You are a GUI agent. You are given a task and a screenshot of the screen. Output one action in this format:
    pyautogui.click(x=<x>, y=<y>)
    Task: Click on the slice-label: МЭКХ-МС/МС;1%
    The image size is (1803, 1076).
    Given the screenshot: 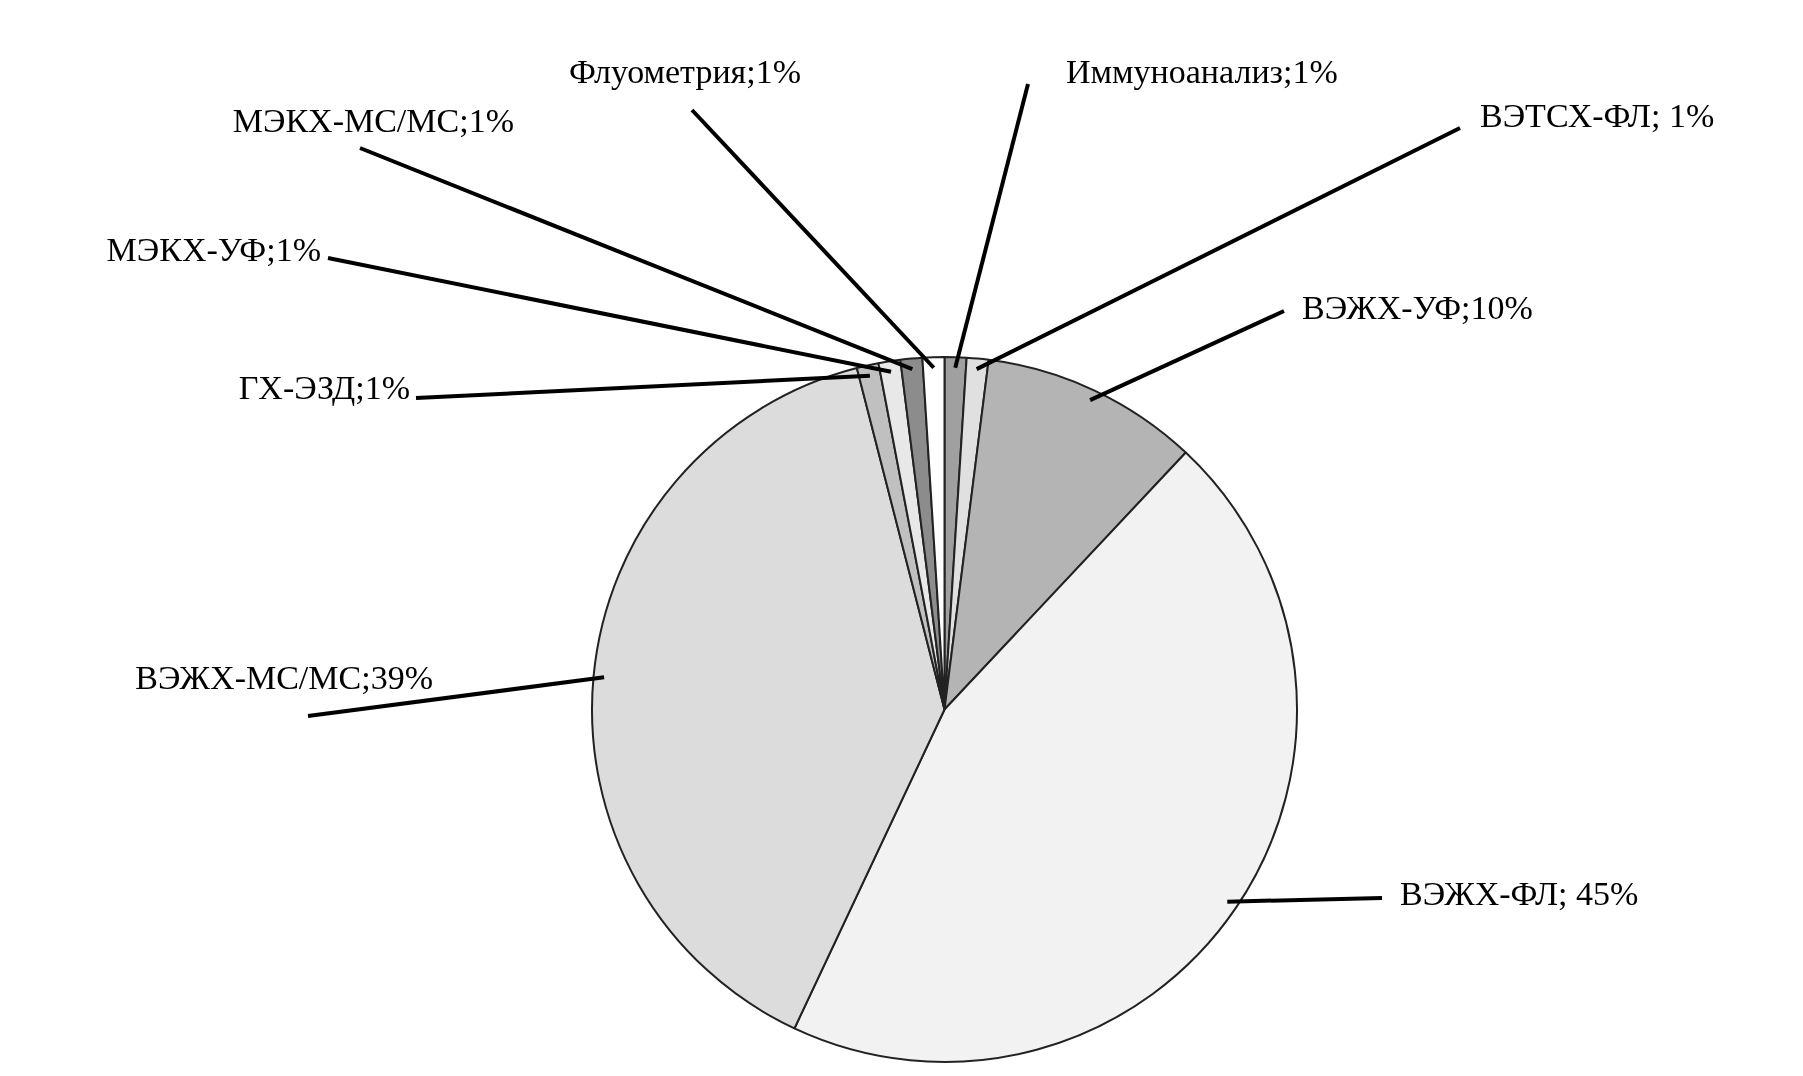 What is the action you would take?
    pyautogui.click(x=373, y=120)
    